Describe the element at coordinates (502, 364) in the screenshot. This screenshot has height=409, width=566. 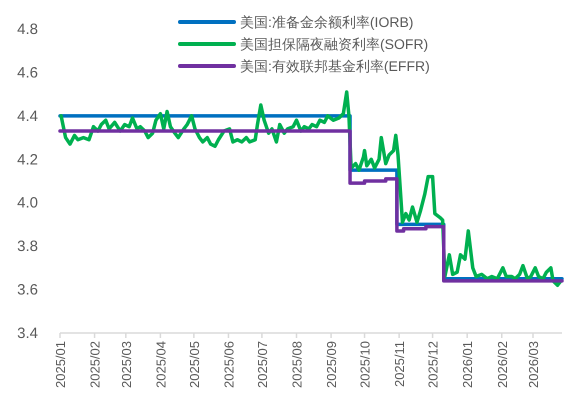
I see `x-tick-label: 2026/02` at that location.